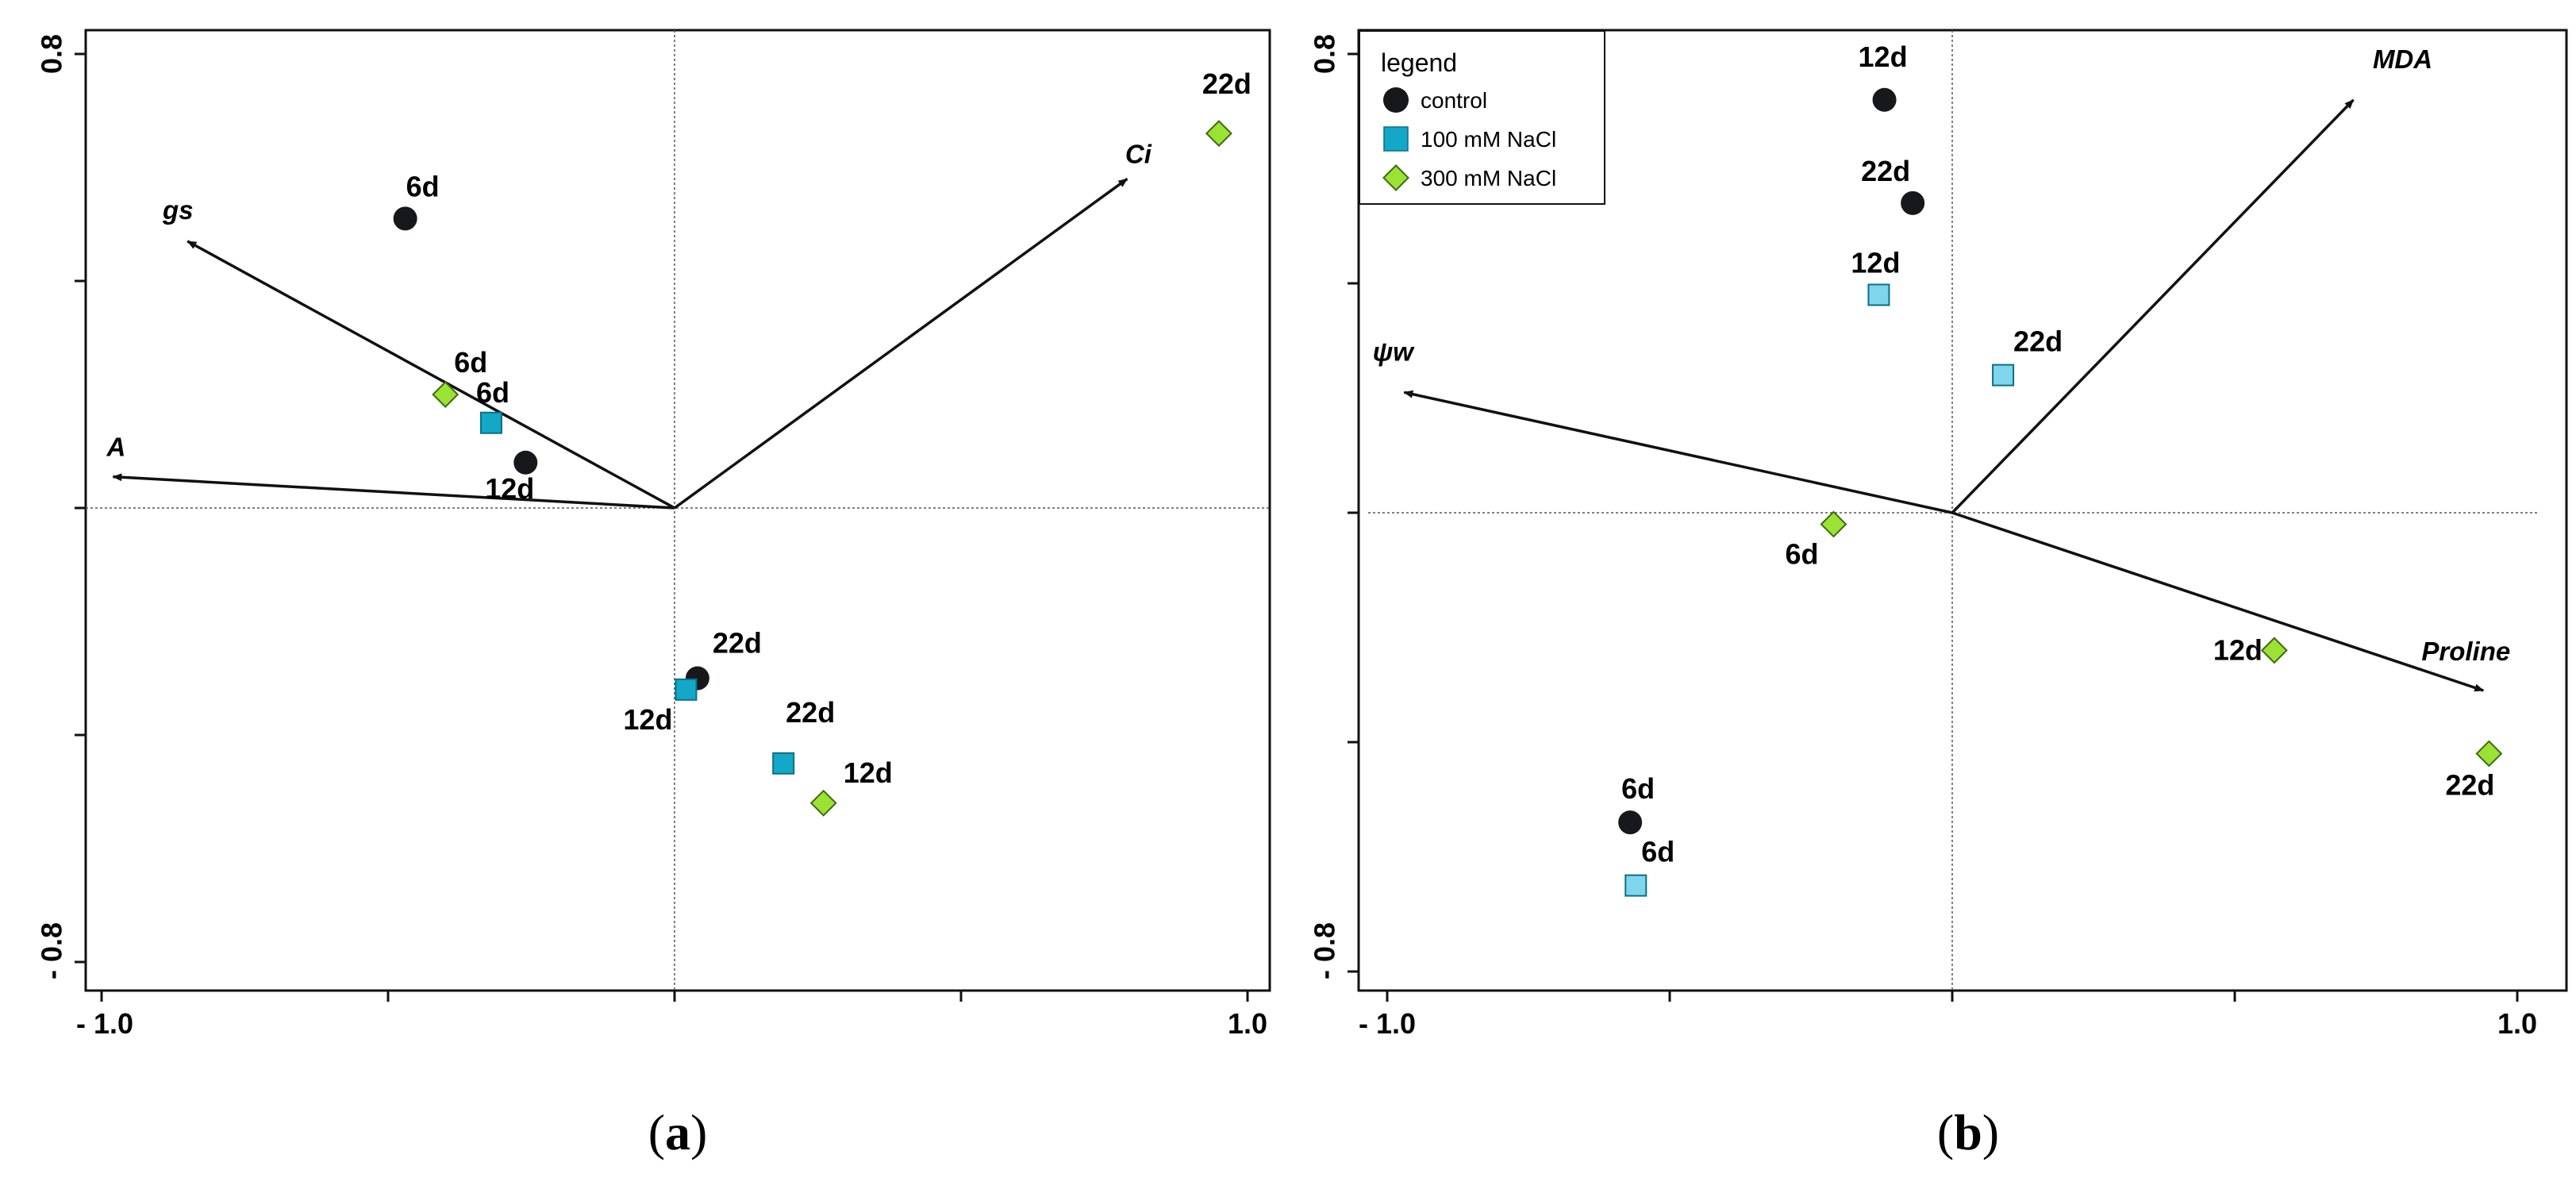 The width and height of the screenshot is (2576, 1189). What do you see at coordinates (1454, 100) in the screenshot?
I see `legend-label-control: control` at bounding box center [1454, 100].